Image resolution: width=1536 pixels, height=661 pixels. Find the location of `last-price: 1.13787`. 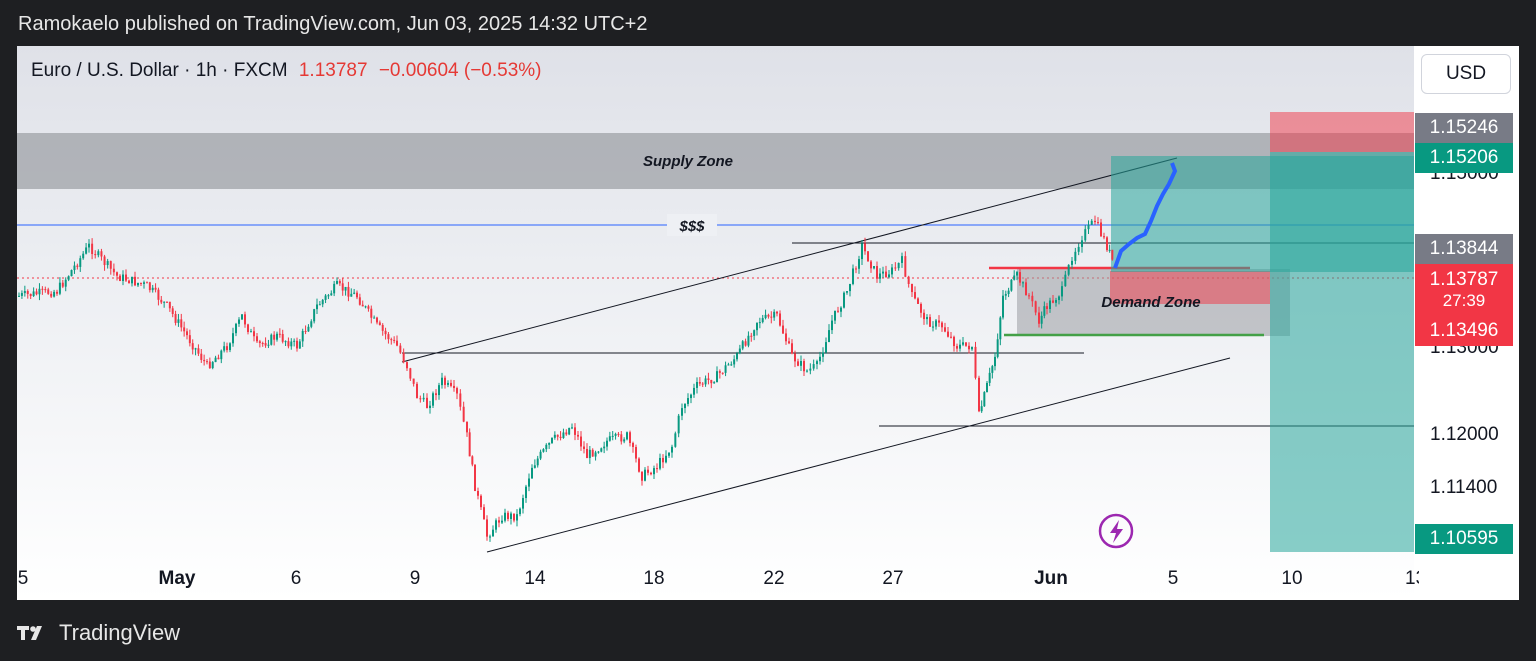

last-price: 1.13787 is located at coordinates (333, 70).